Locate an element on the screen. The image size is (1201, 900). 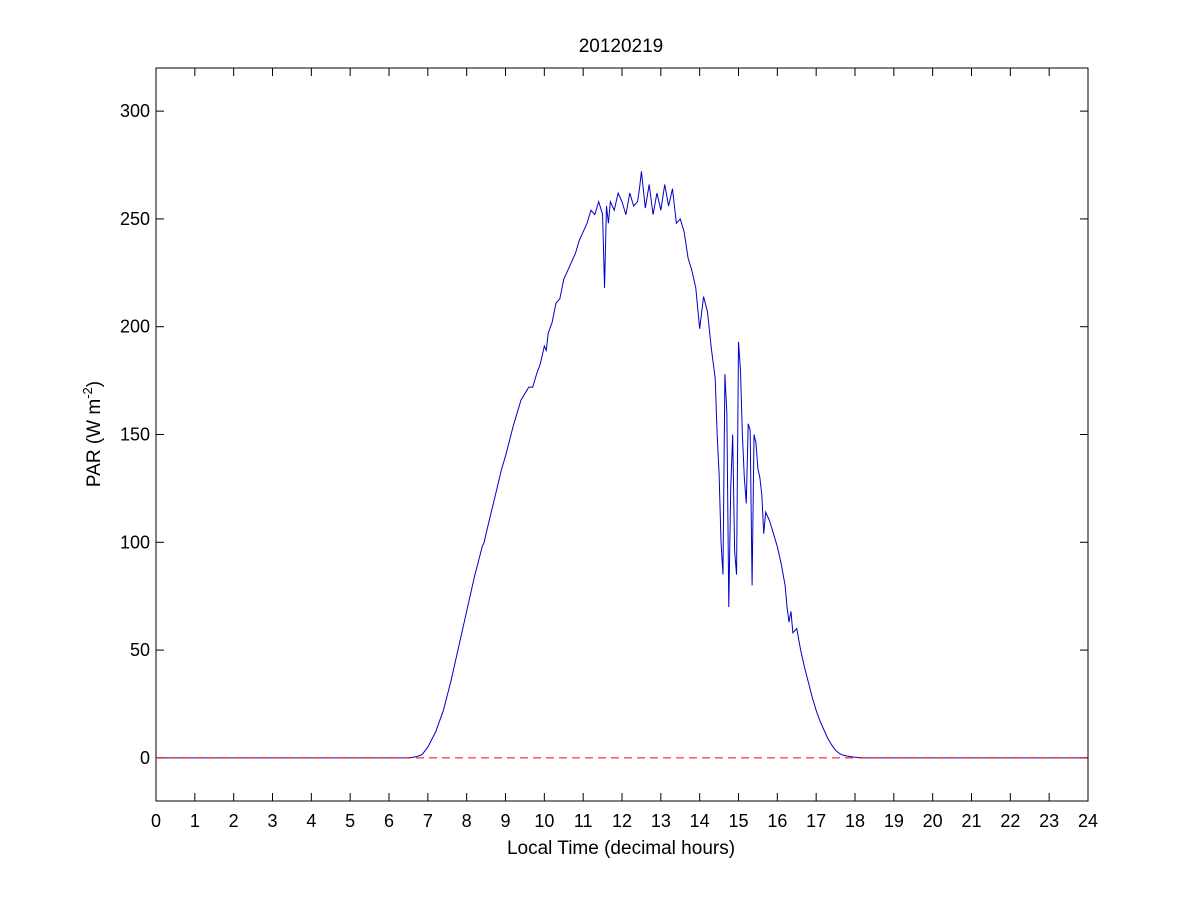
x-tick-label: 14 is located at coordinates (700, 821).